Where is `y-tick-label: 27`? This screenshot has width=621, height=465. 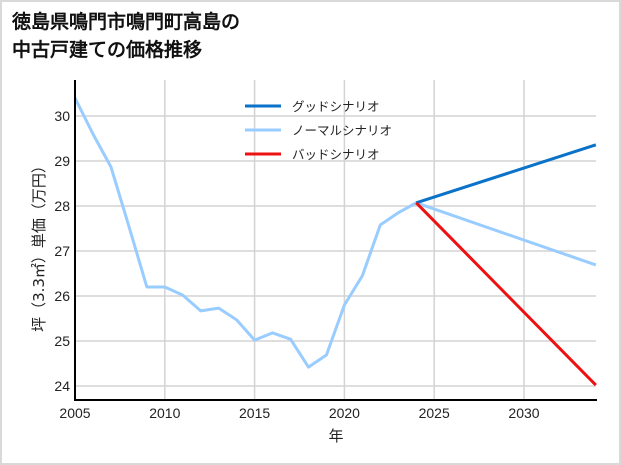
y-tick-label: 27 is located at coordinates (62, 251).